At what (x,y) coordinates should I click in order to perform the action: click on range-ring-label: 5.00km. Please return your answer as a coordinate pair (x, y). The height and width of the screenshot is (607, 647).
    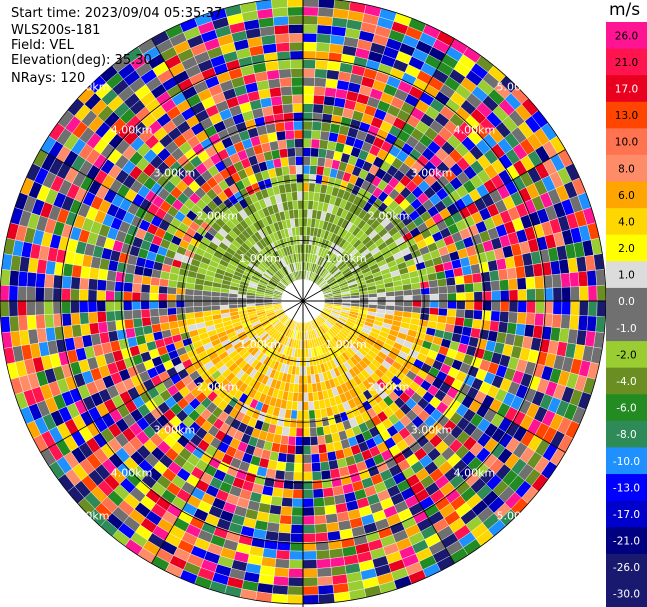
    Looking at the image, I should click on (89, 87).